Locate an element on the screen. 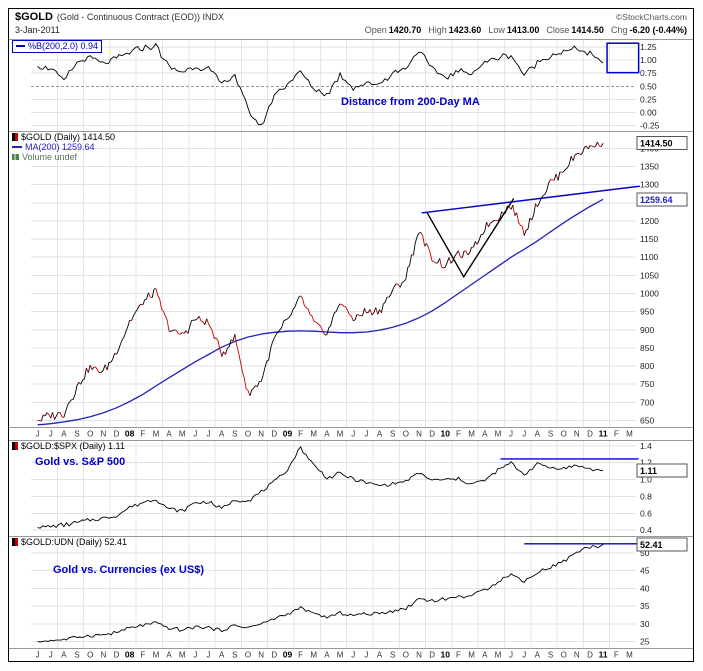 Image resolution: width=703 pixels, height=671 pixels. y-tick-label: 1.2 is located at coordinates (646, 463).